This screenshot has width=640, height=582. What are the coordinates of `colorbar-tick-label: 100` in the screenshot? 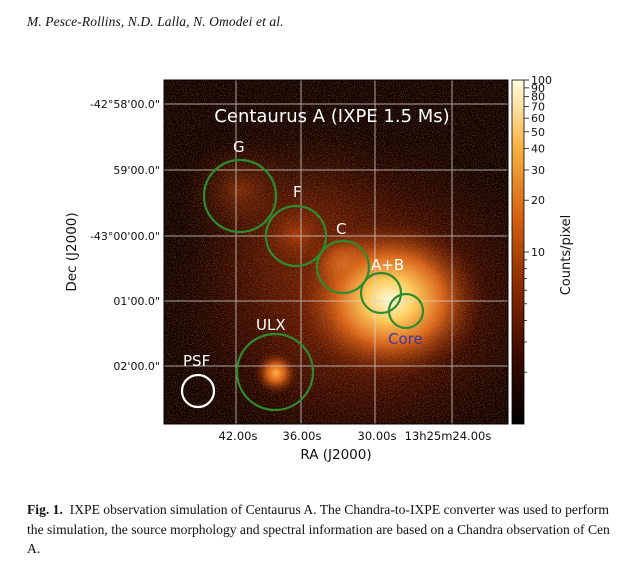 It's located at (541, 80).